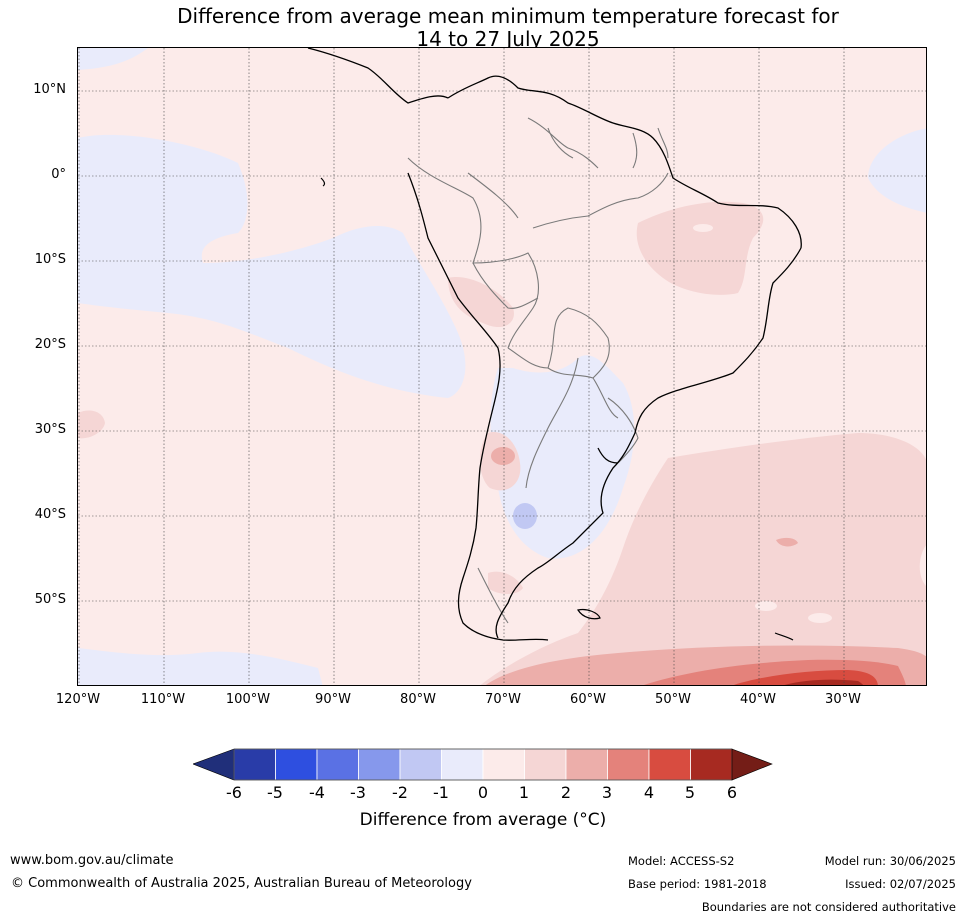 This screenshot has width=965, height=919. Describe the element at coordinates (248, 699) in the screenshot. I see `longitude-label: 100°W` at that location.